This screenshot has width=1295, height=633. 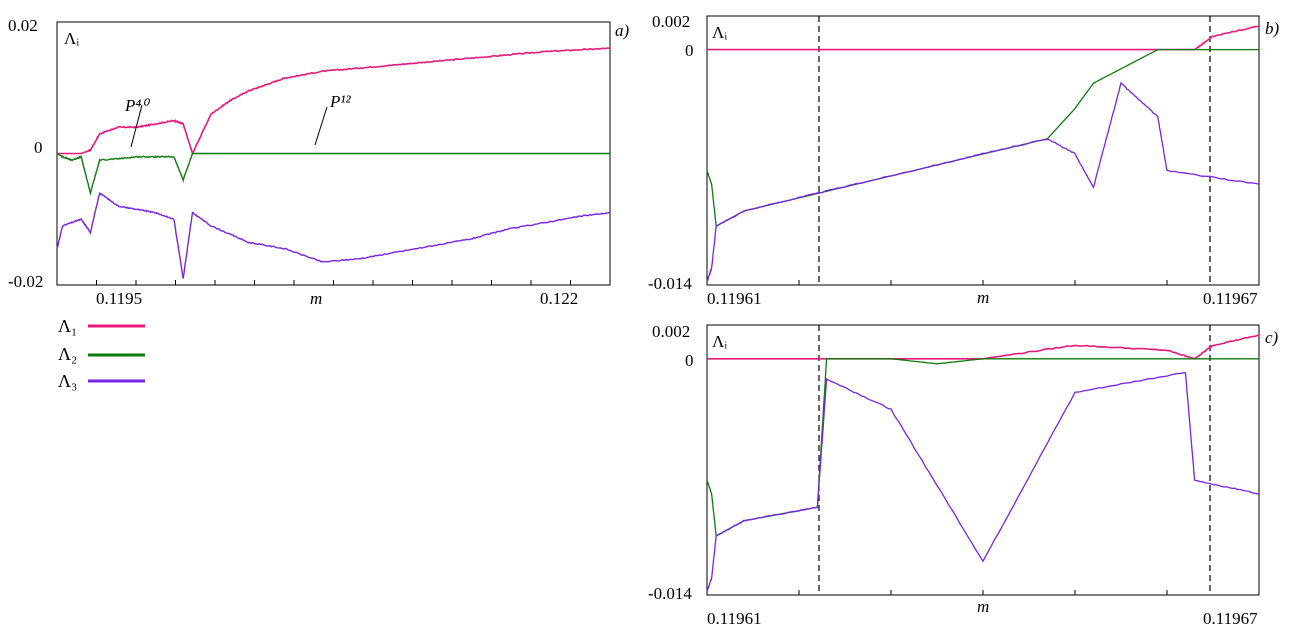 I want to click on panel-label: b), so click(x=1272, y=28).